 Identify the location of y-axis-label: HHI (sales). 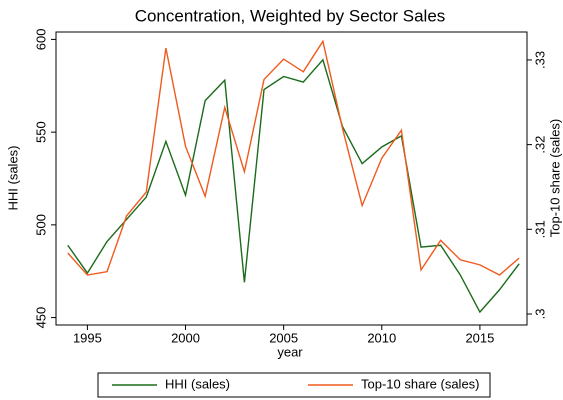
(12, 177).